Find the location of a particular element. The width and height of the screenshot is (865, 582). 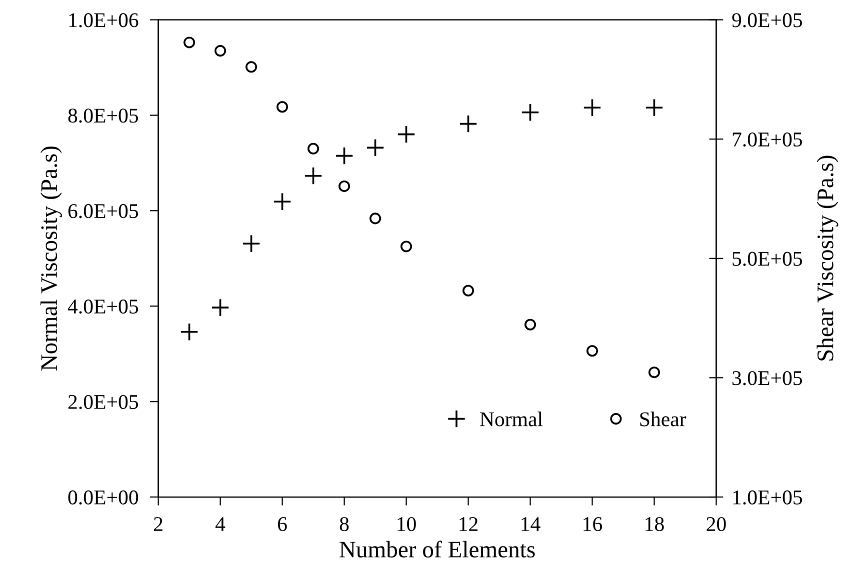

legend-label: Normal is located at coordinates (511, 419).